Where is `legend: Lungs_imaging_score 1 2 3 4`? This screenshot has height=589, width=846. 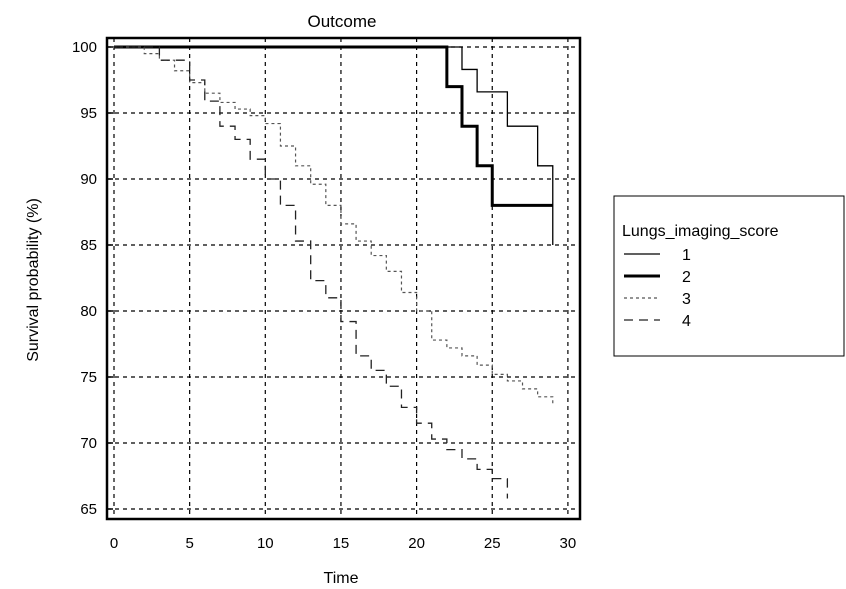 legend: Lungs_imaging_score 1 2 3 4 is located at coordinates (729, 276).